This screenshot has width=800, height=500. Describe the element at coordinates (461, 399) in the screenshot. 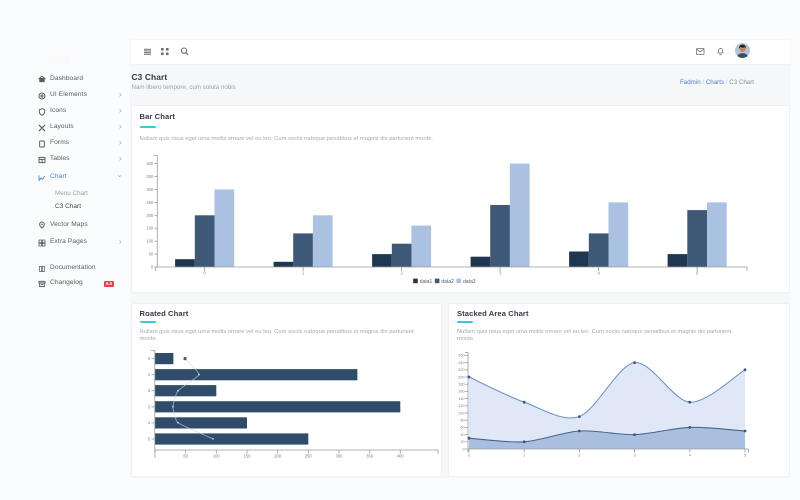

I see `svg-text: 140` at that location.